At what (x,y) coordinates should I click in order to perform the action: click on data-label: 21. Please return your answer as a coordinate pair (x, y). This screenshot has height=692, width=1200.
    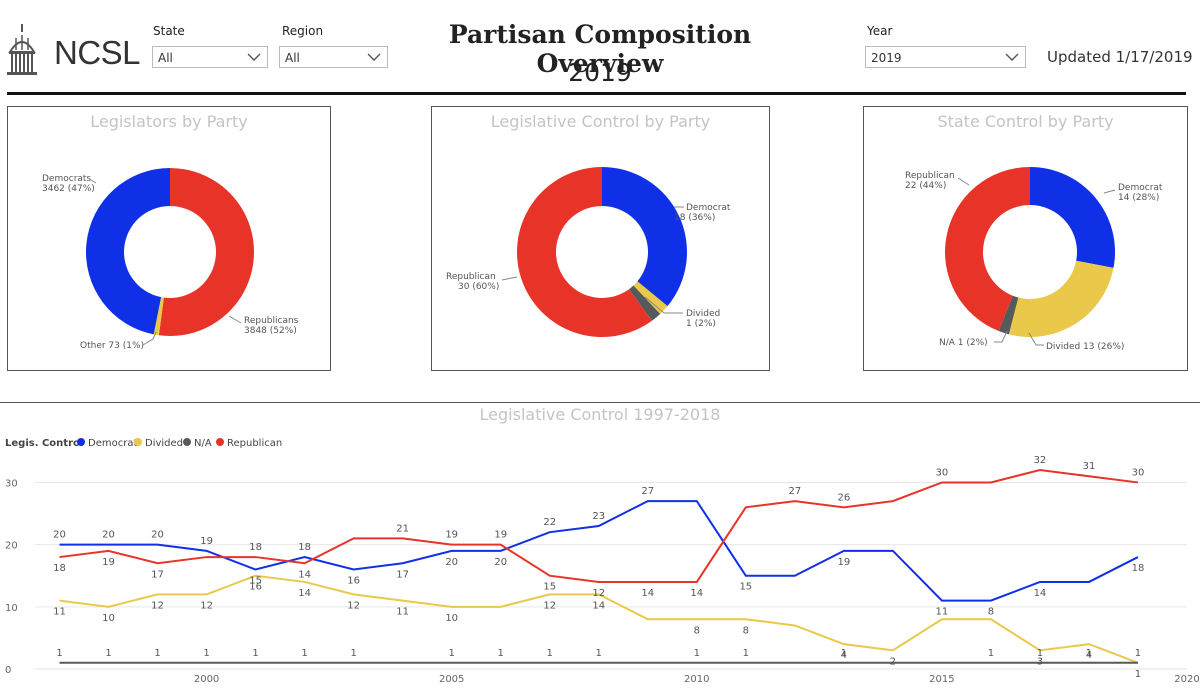
    Looking at the image, I should click on (402, 528).